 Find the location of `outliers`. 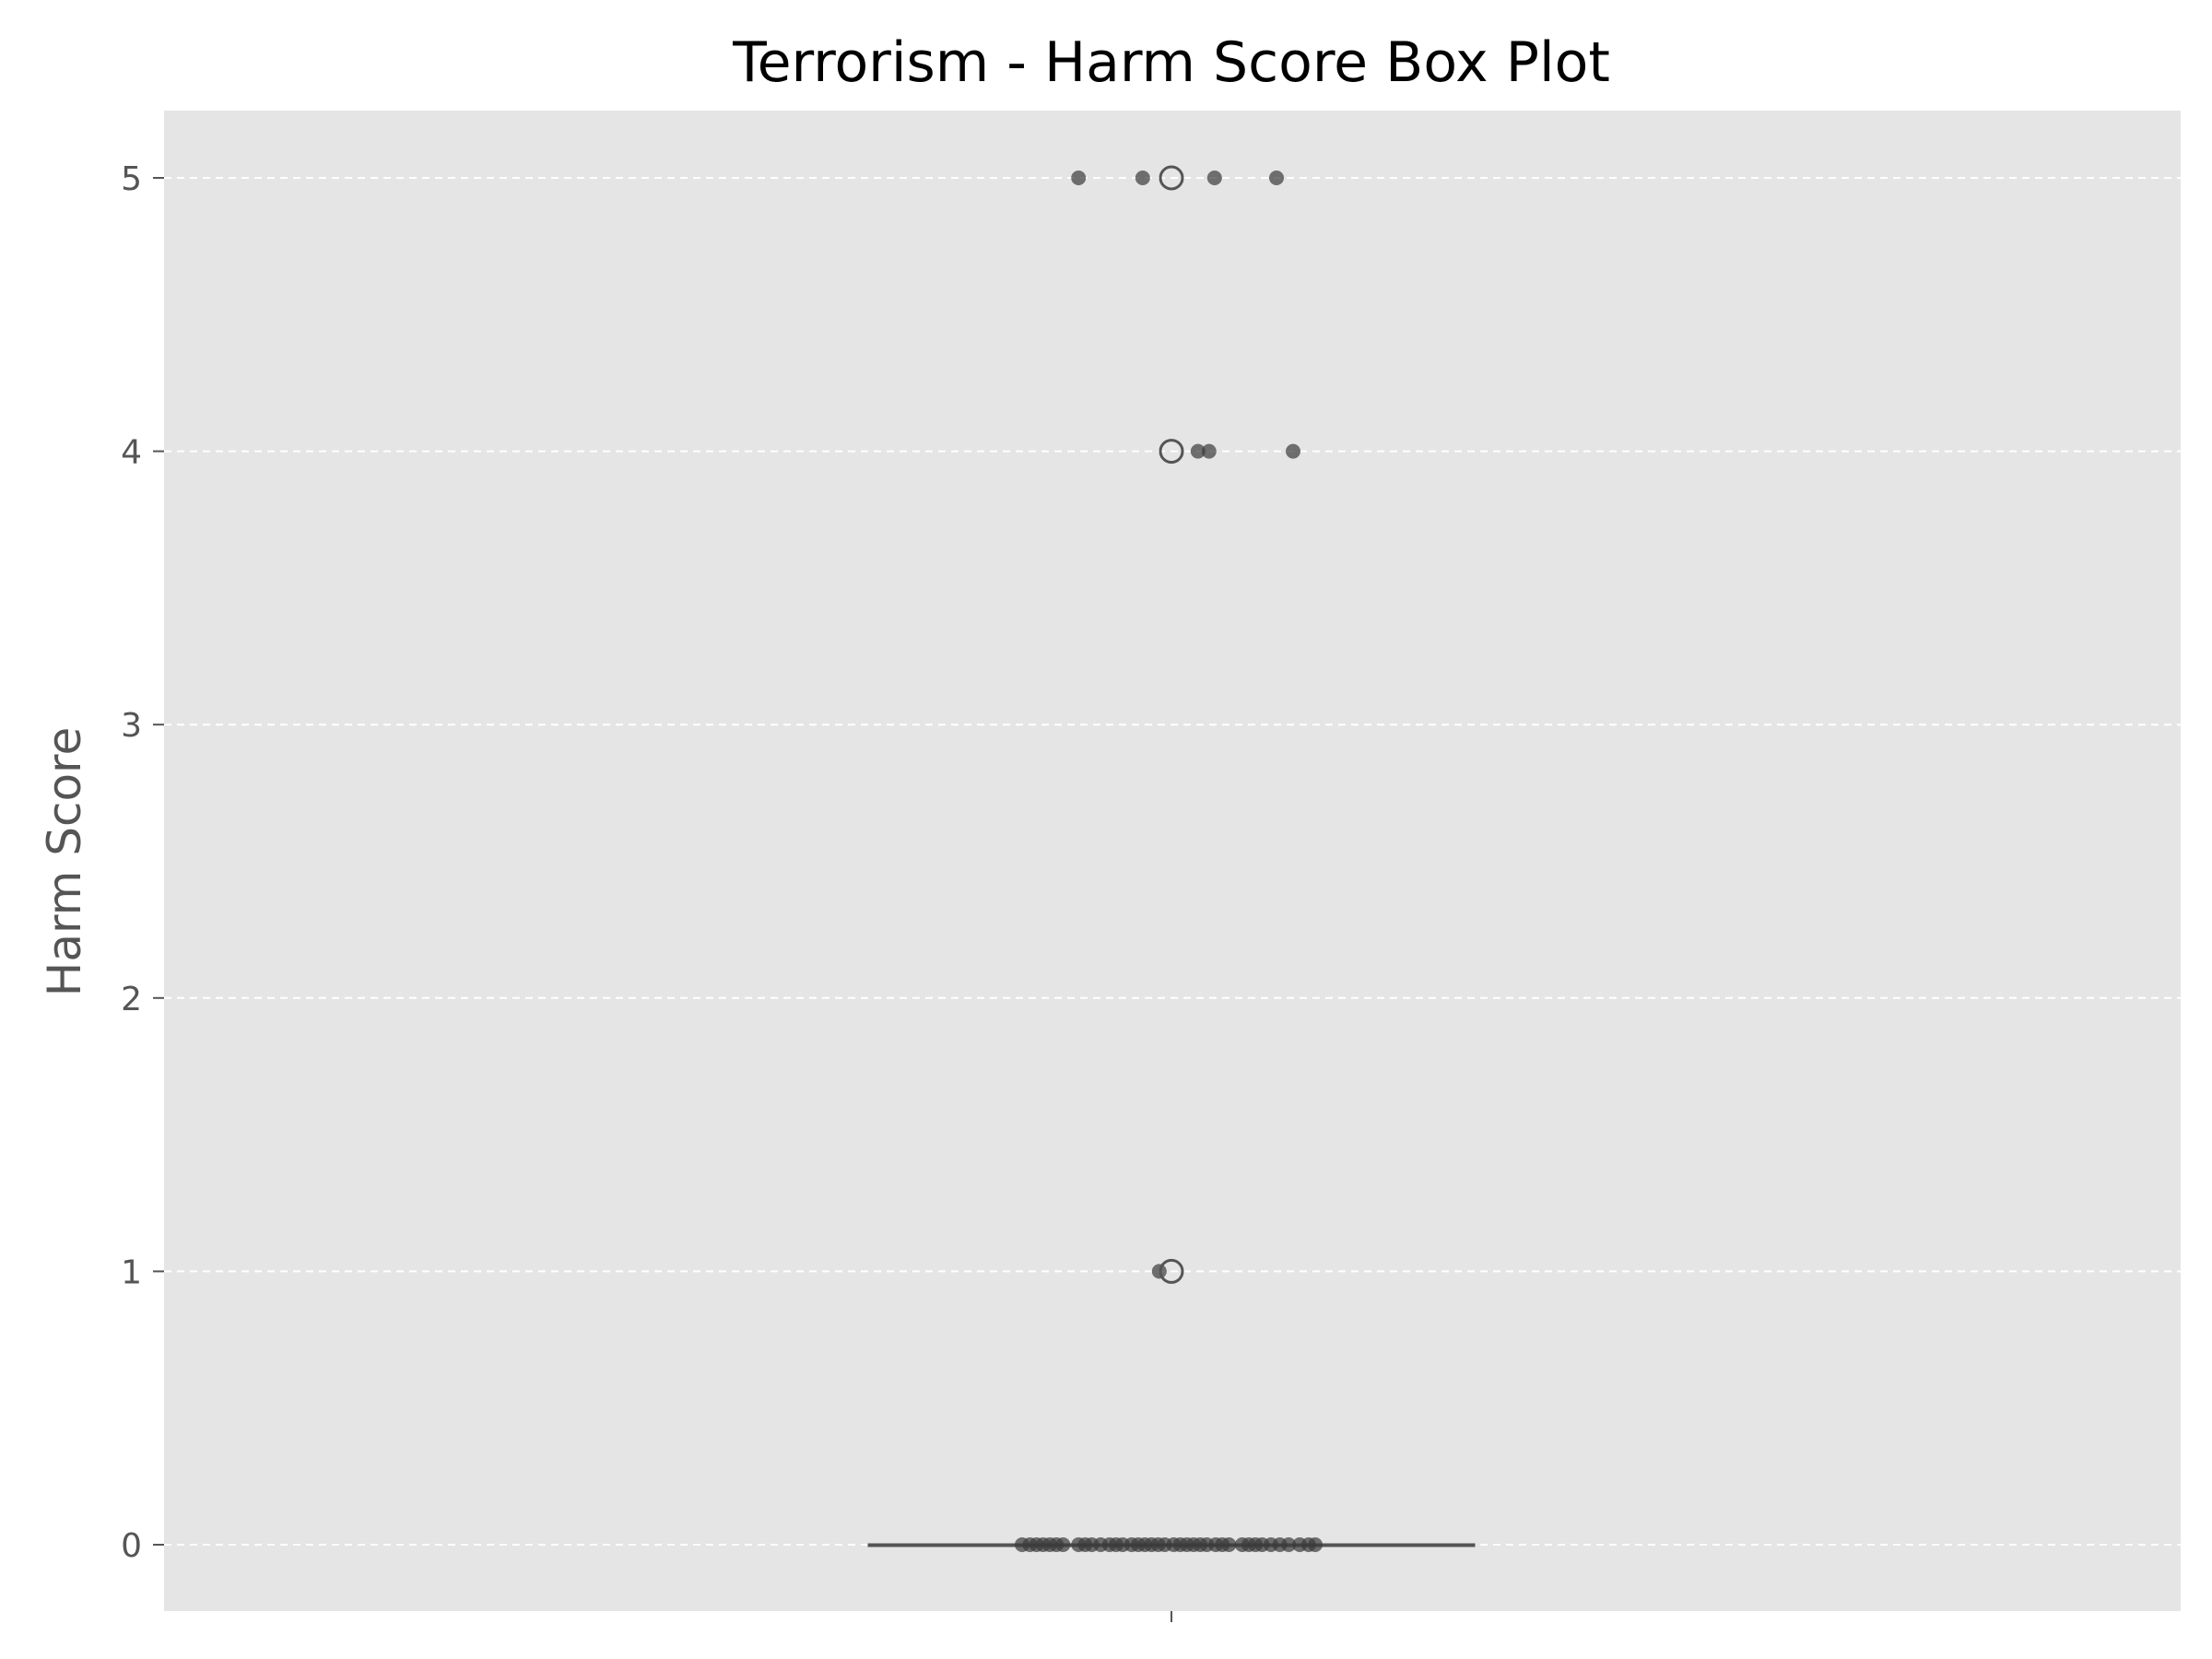

outliers is located at coordinates (1171, 724).